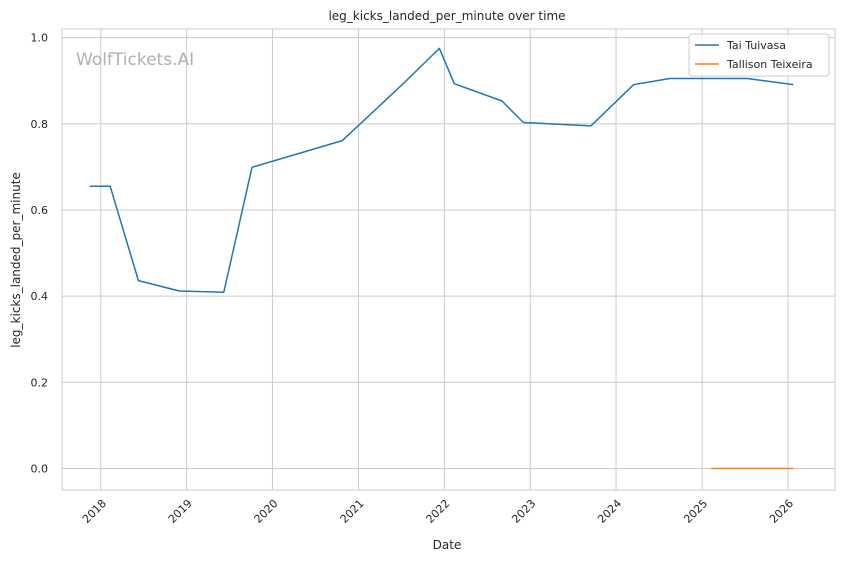 This screenshot has width=844, height=561. Describe the element at coordinates (609, 511) in the screenshot. I see `x-tick-label: 2024` at that location.